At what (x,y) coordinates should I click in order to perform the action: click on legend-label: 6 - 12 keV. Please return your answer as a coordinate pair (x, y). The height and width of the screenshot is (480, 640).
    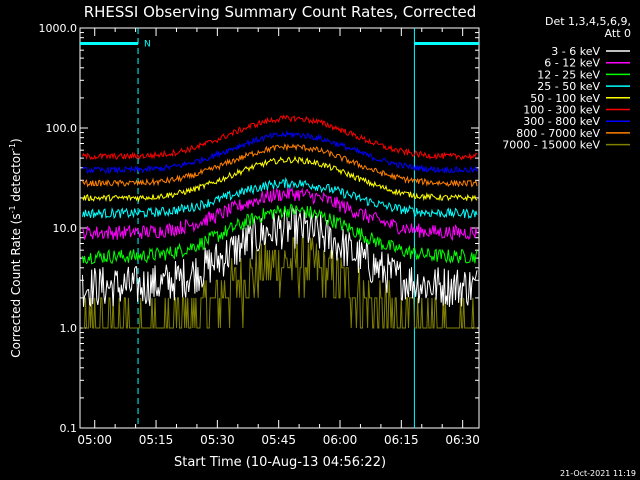
    Looking at the image, I should click on (572, 63).